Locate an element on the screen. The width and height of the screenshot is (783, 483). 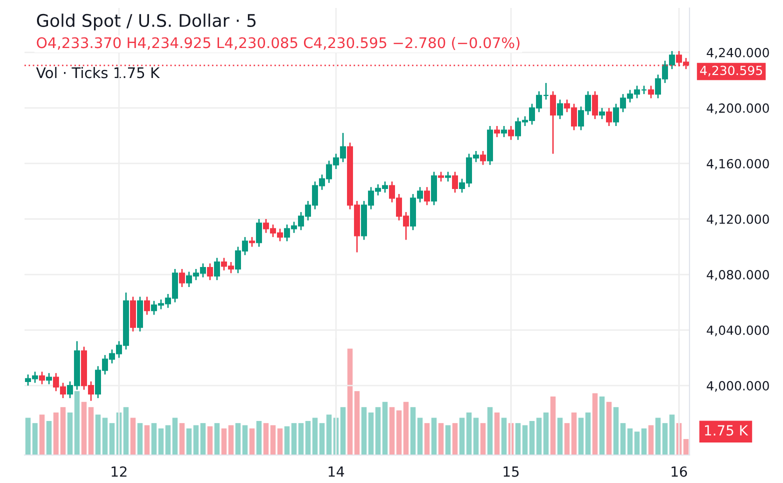
ref-line-label: 4,230.595 is located at coordinates (731, 71).